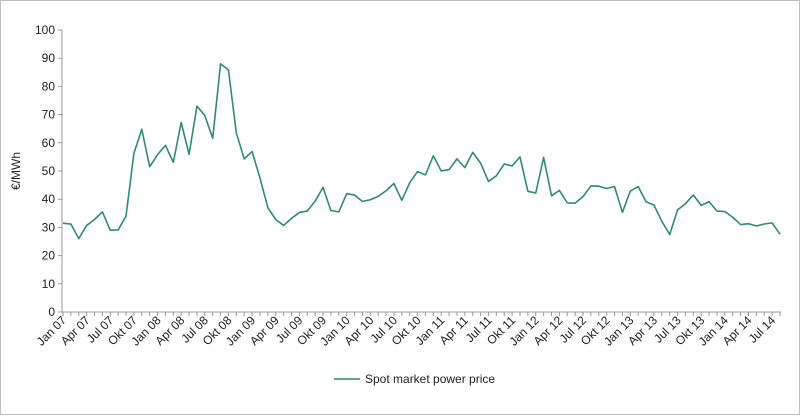 Image resolution: width=800 pixels, height=417 pixels. I want to click on y-axis-ticks: 0 10 20 30 40 50 60 70 80 90 100, so click(48, 171).